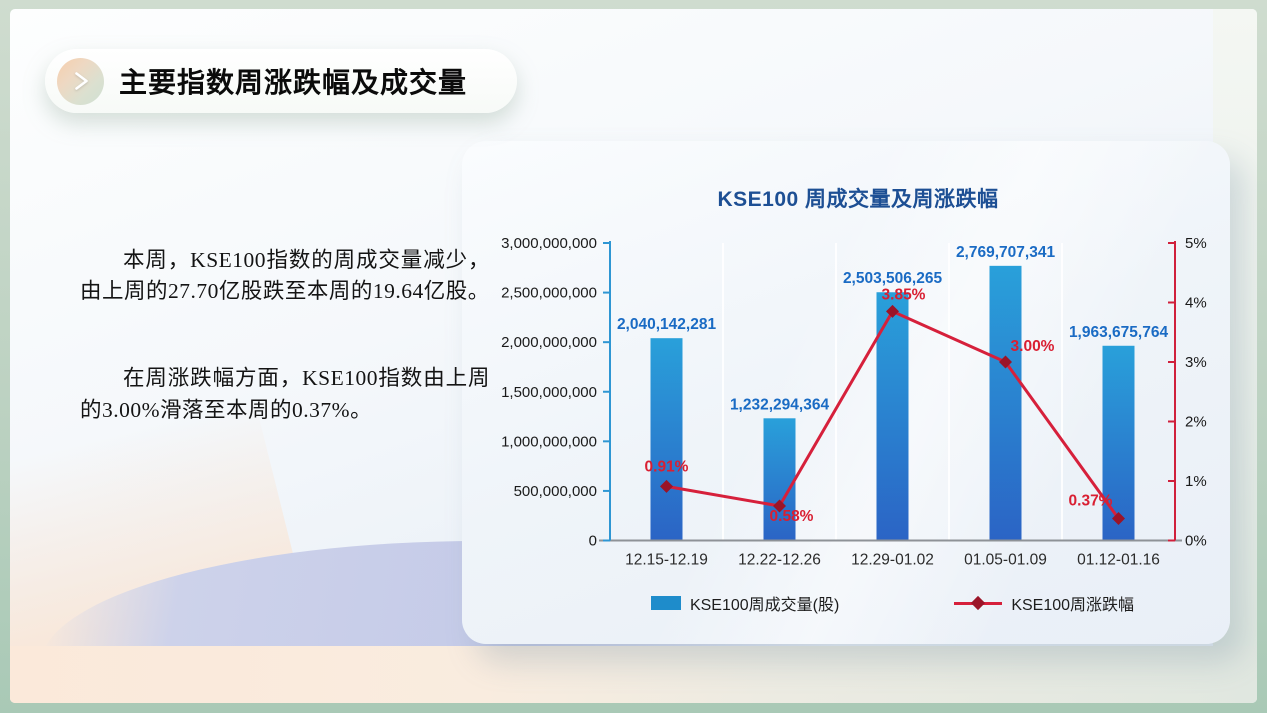  Describe the element at coordinates (667, 466) in the screenshot. I see `svg-text: 0.91%` at that location.